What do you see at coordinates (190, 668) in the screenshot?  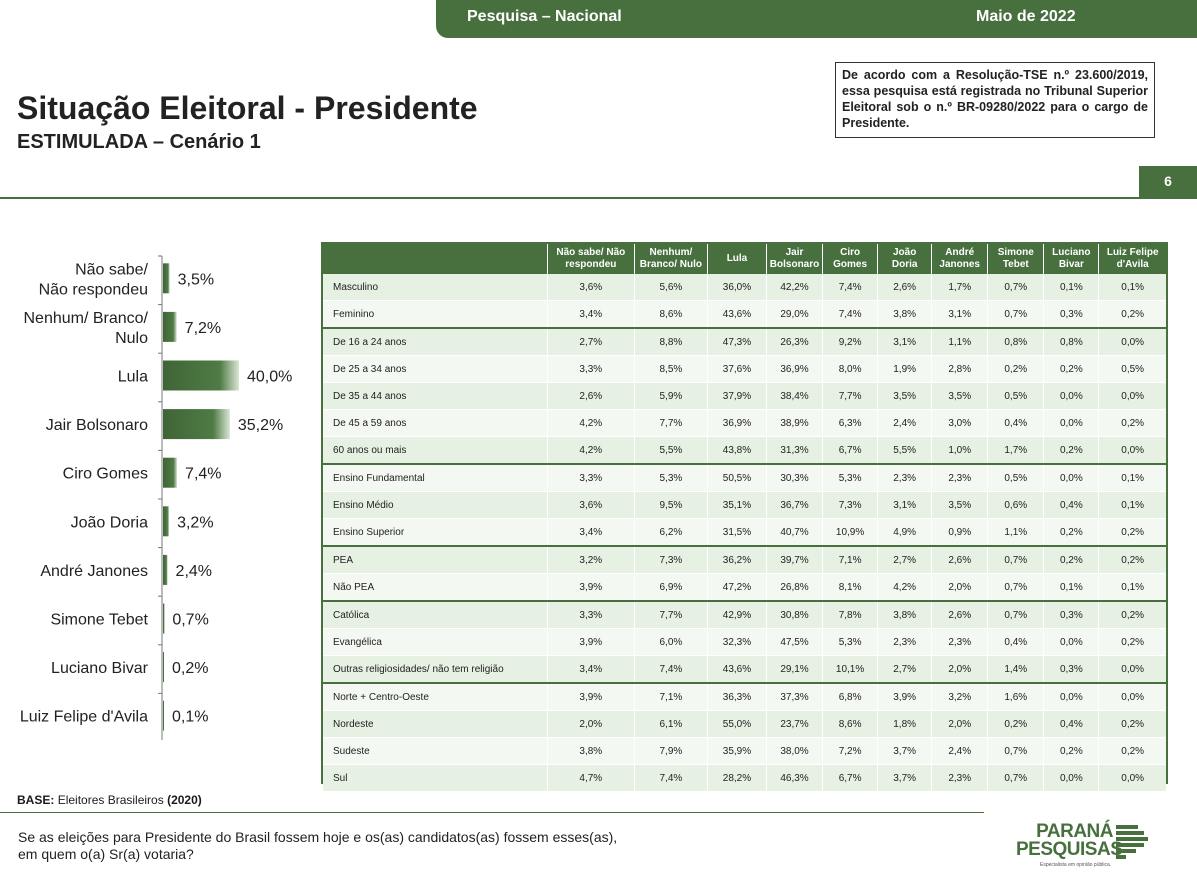 I see `value-label: 0,2%` at bounding box center [190, 668].